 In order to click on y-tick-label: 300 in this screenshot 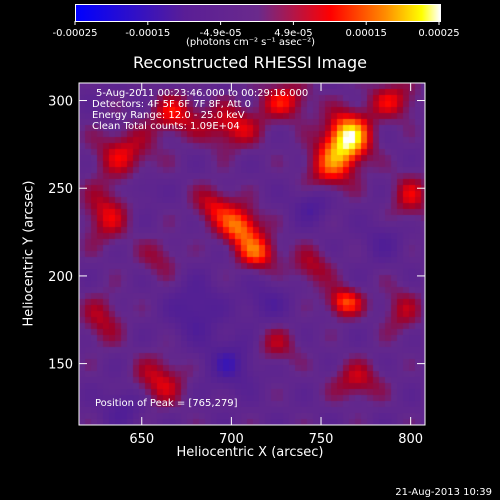, I will do `click(60, 102)`.